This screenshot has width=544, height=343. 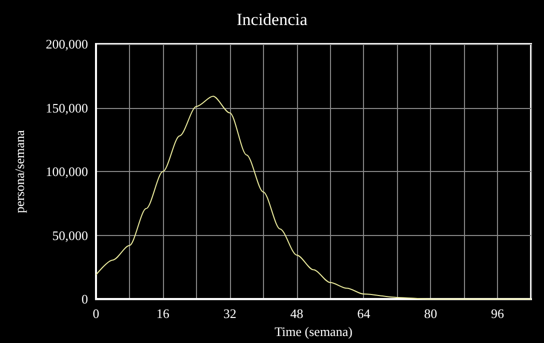 I want to click on y-tick-label: 0, so click(x=85, y=299).